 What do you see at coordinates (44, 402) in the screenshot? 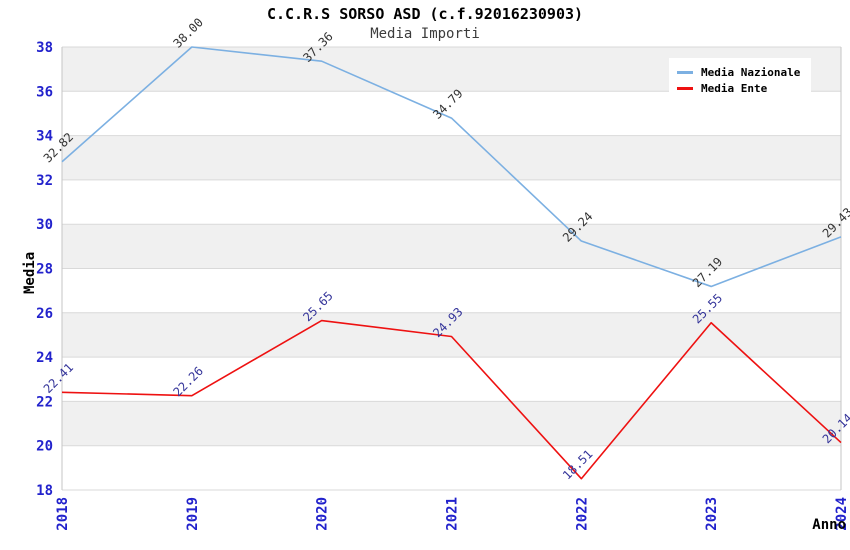
I see `y-tick-label: 22` at bounding box center [44, 402].